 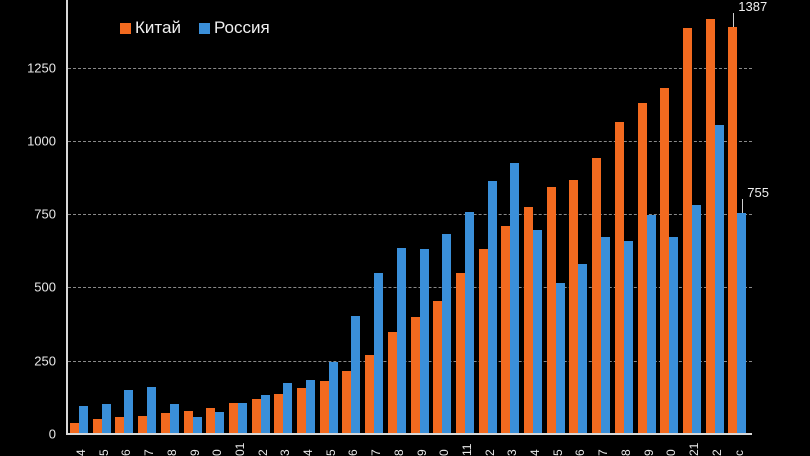 What do you see at coordinates (45, 361) in the screenshot?
I see `y-tick-label: 250` at bounding box center [45, 361].